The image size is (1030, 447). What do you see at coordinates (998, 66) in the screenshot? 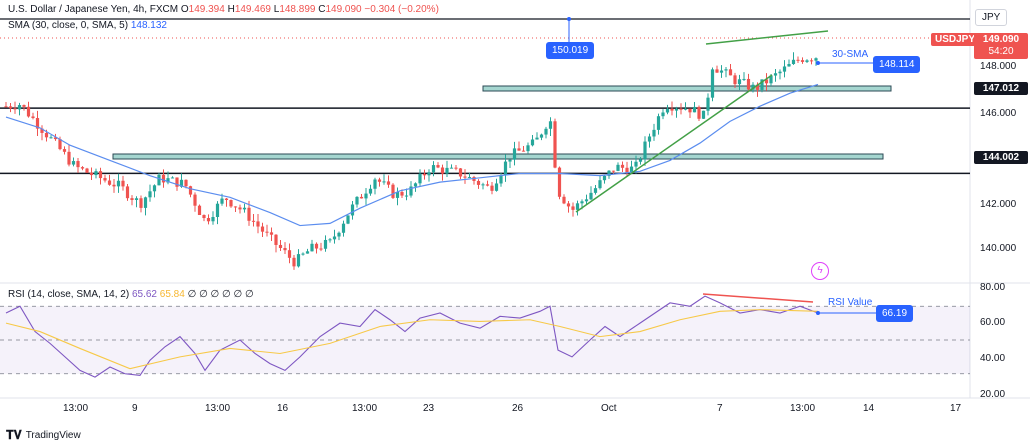
I see `price-tick: 148.000` at bounding box center [998, 66].